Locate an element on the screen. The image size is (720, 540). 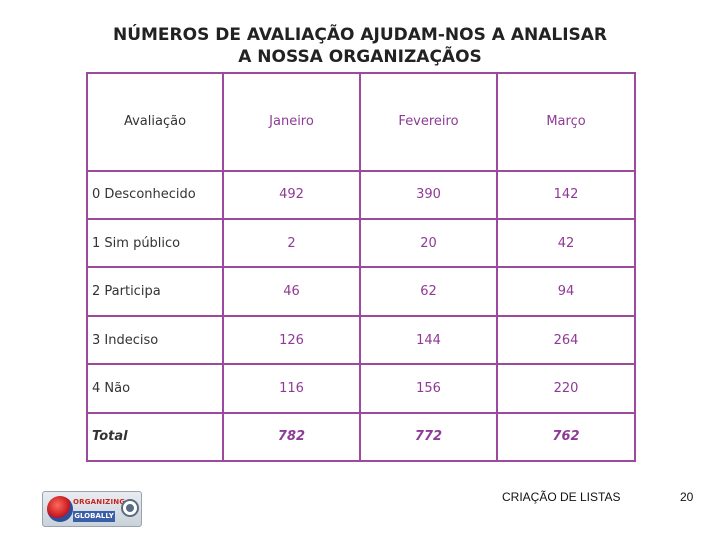
column-header-avaliacao: Avaliação is located at coordinates (155, 122).